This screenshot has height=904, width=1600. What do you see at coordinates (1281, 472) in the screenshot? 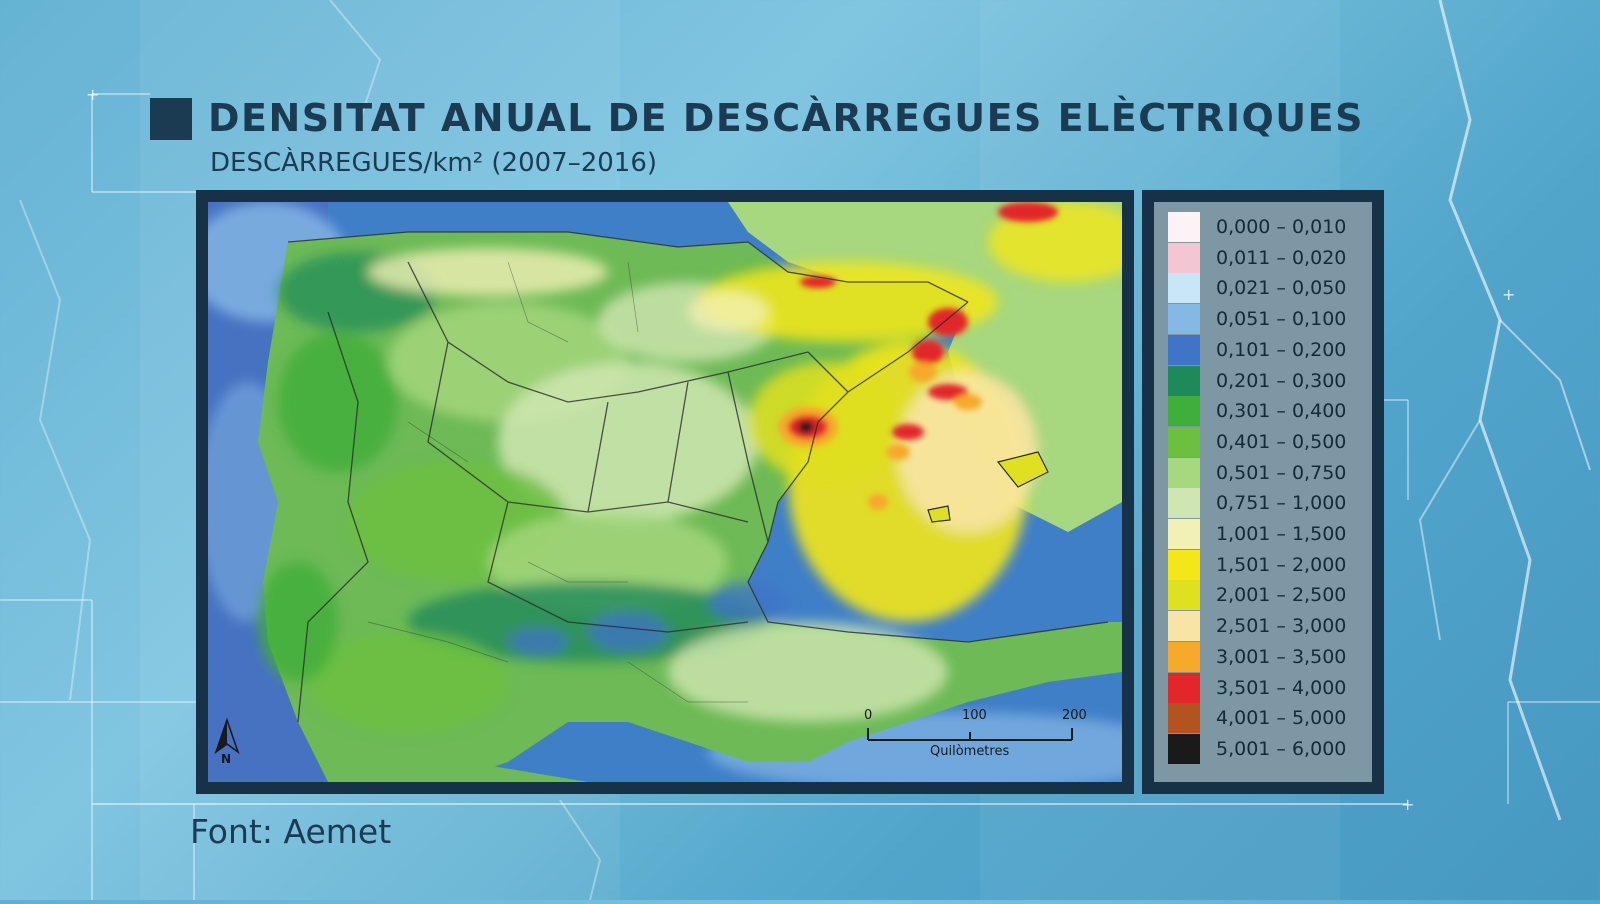
I see `legend-range-label: 0,501 – 0,750` at bounding box center [1281, 472].